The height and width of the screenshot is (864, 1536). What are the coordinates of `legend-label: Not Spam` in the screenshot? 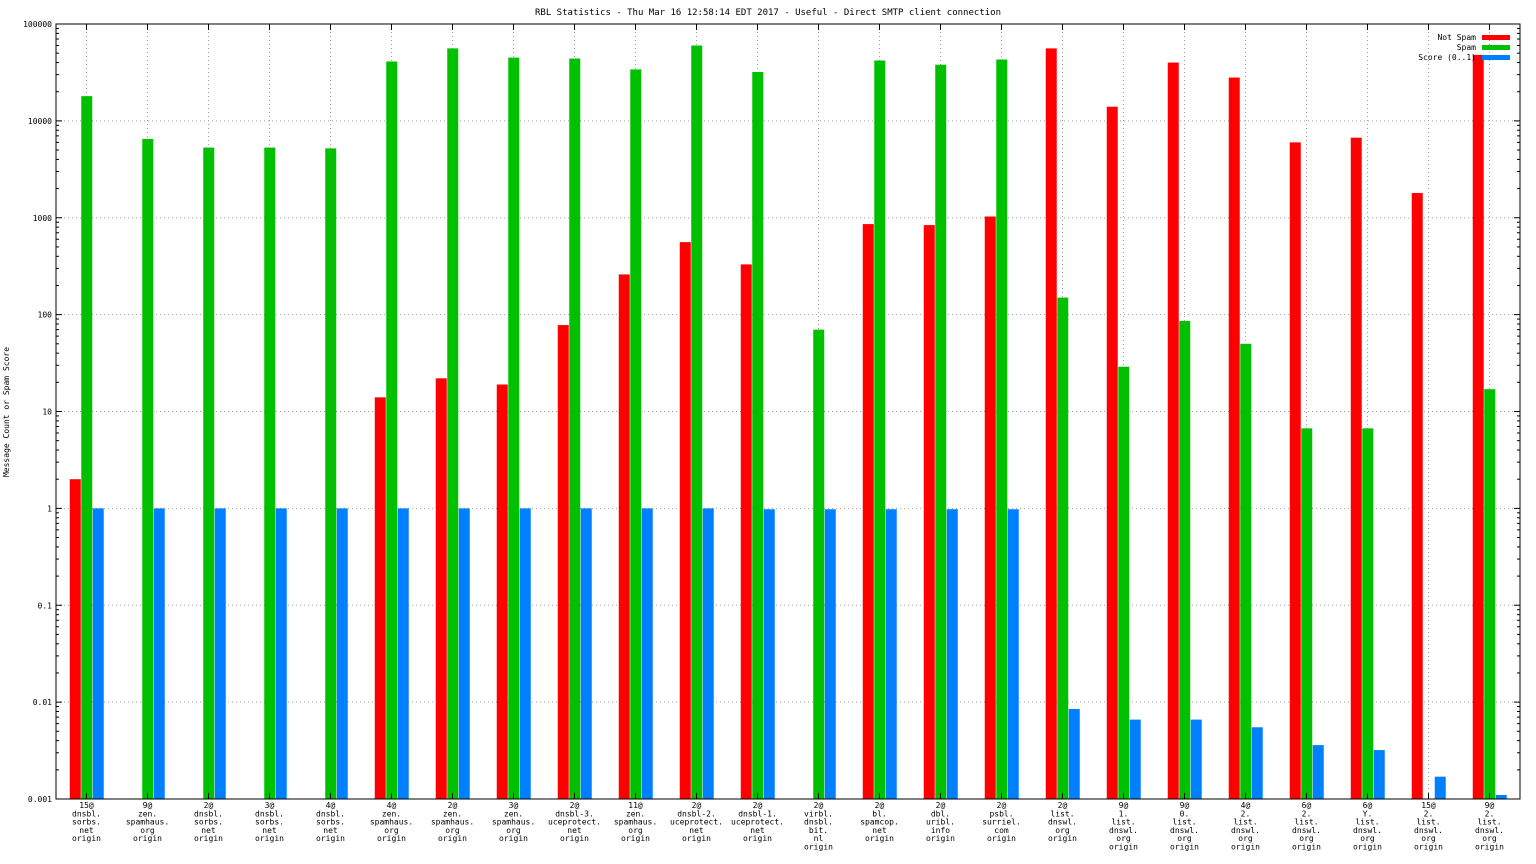 It's located at (1456, 37).